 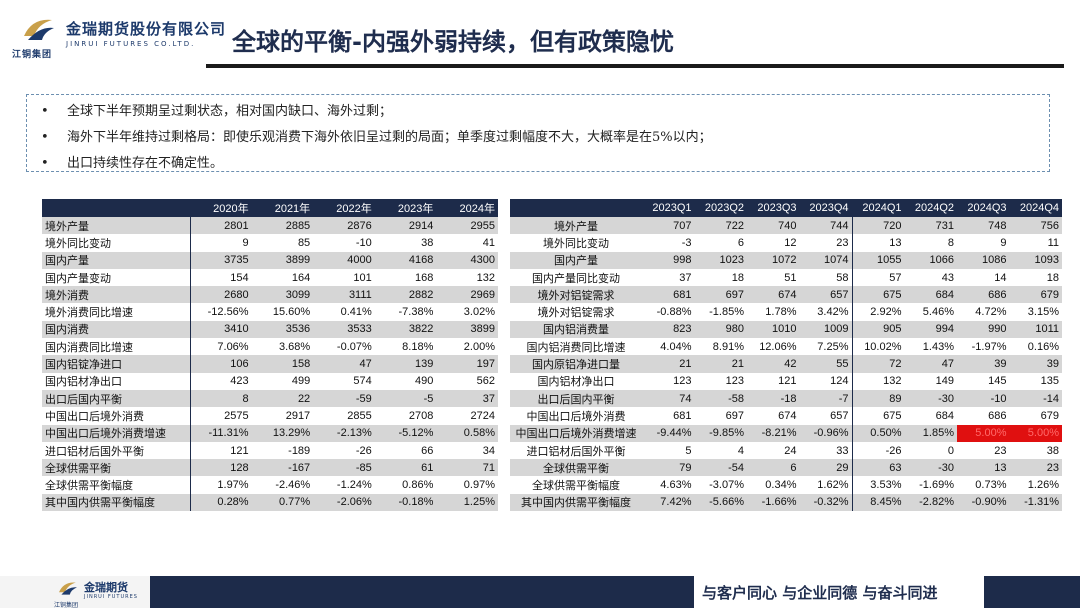 I want to click on table-cell: 14, so click(x=983, y=277).